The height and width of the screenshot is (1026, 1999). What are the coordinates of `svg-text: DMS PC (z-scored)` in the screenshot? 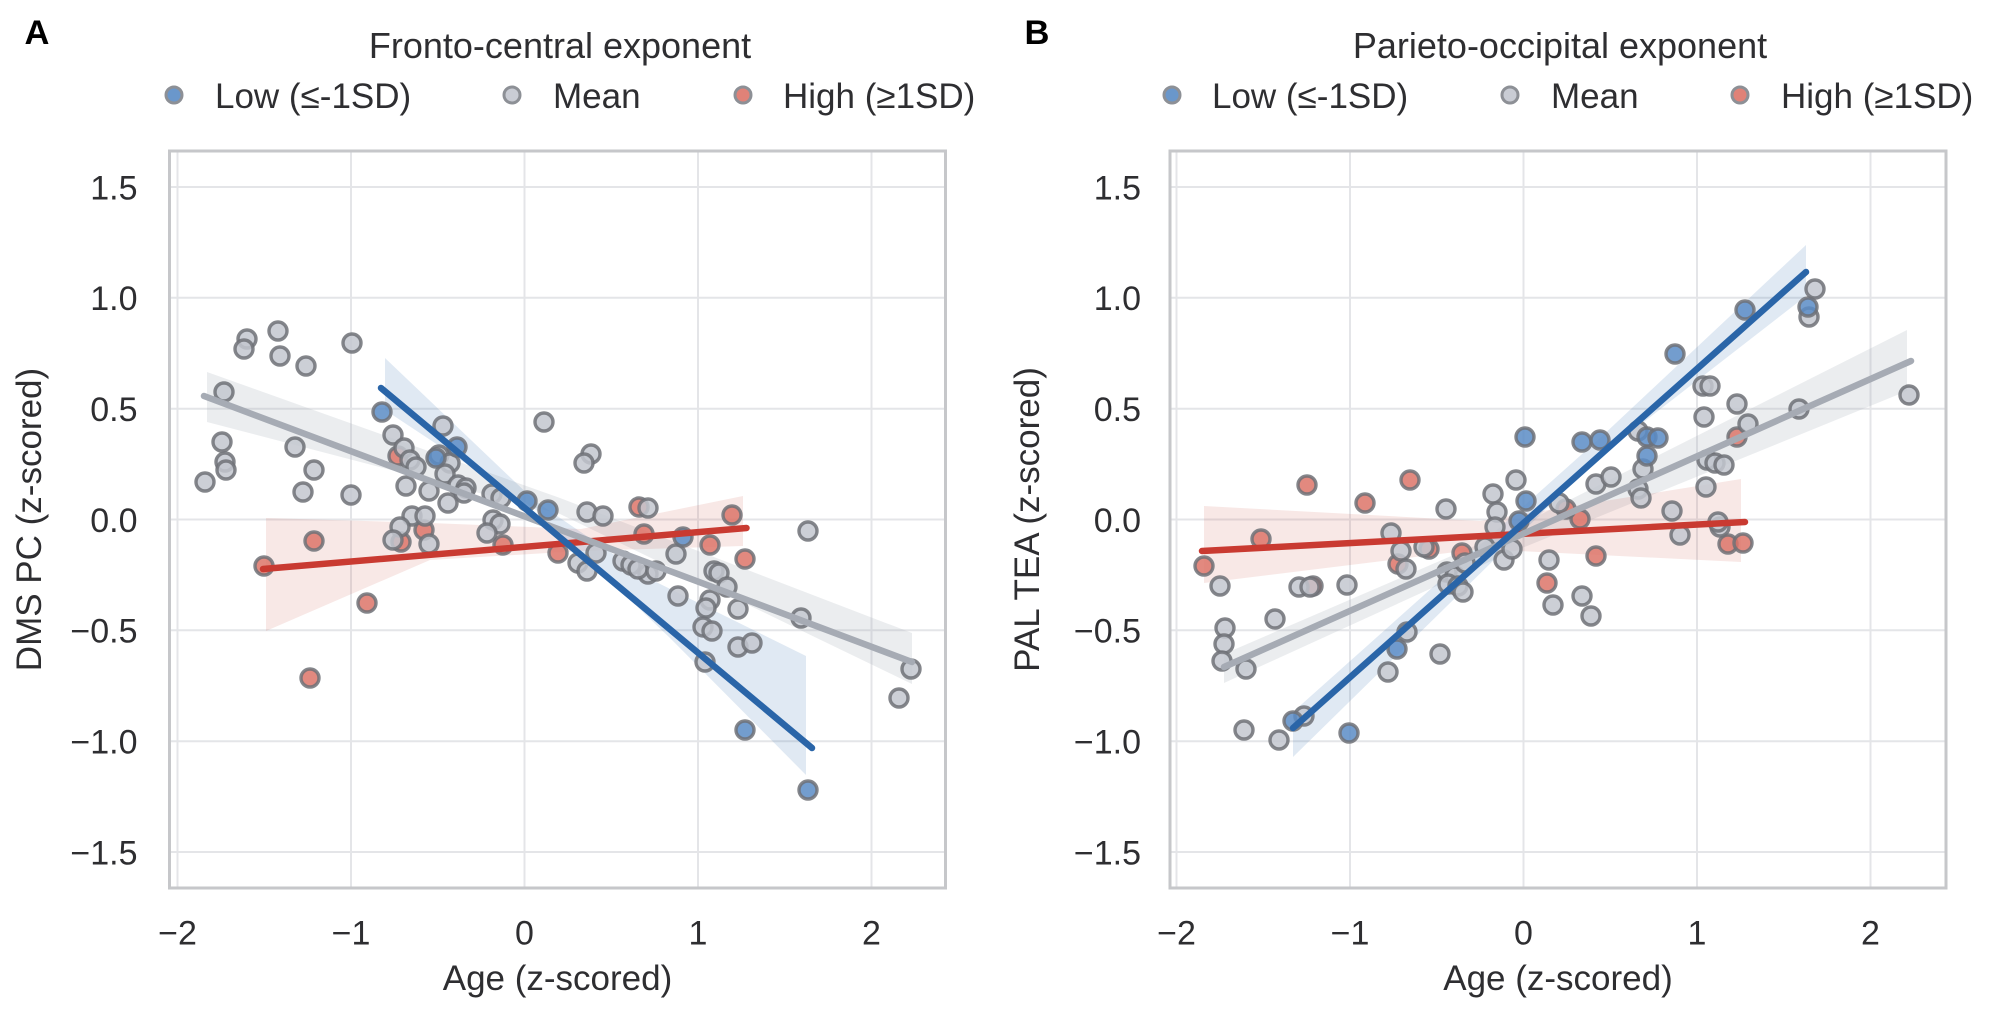 It's located at (29, 519).